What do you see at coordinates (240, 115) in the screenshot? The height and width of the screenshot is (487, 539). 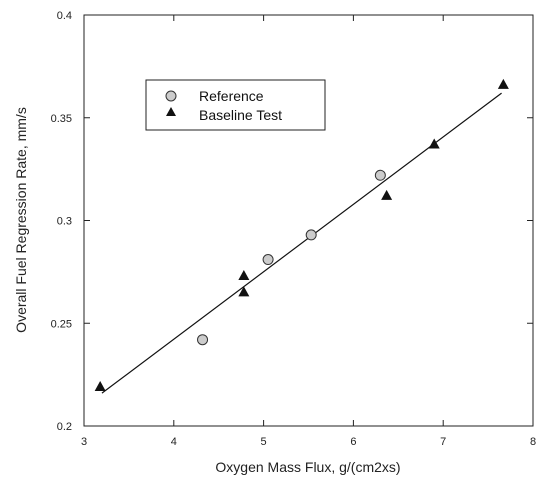 I see `legend-label-baseline-test: Baseline Test` at bounding box center [240, 115].